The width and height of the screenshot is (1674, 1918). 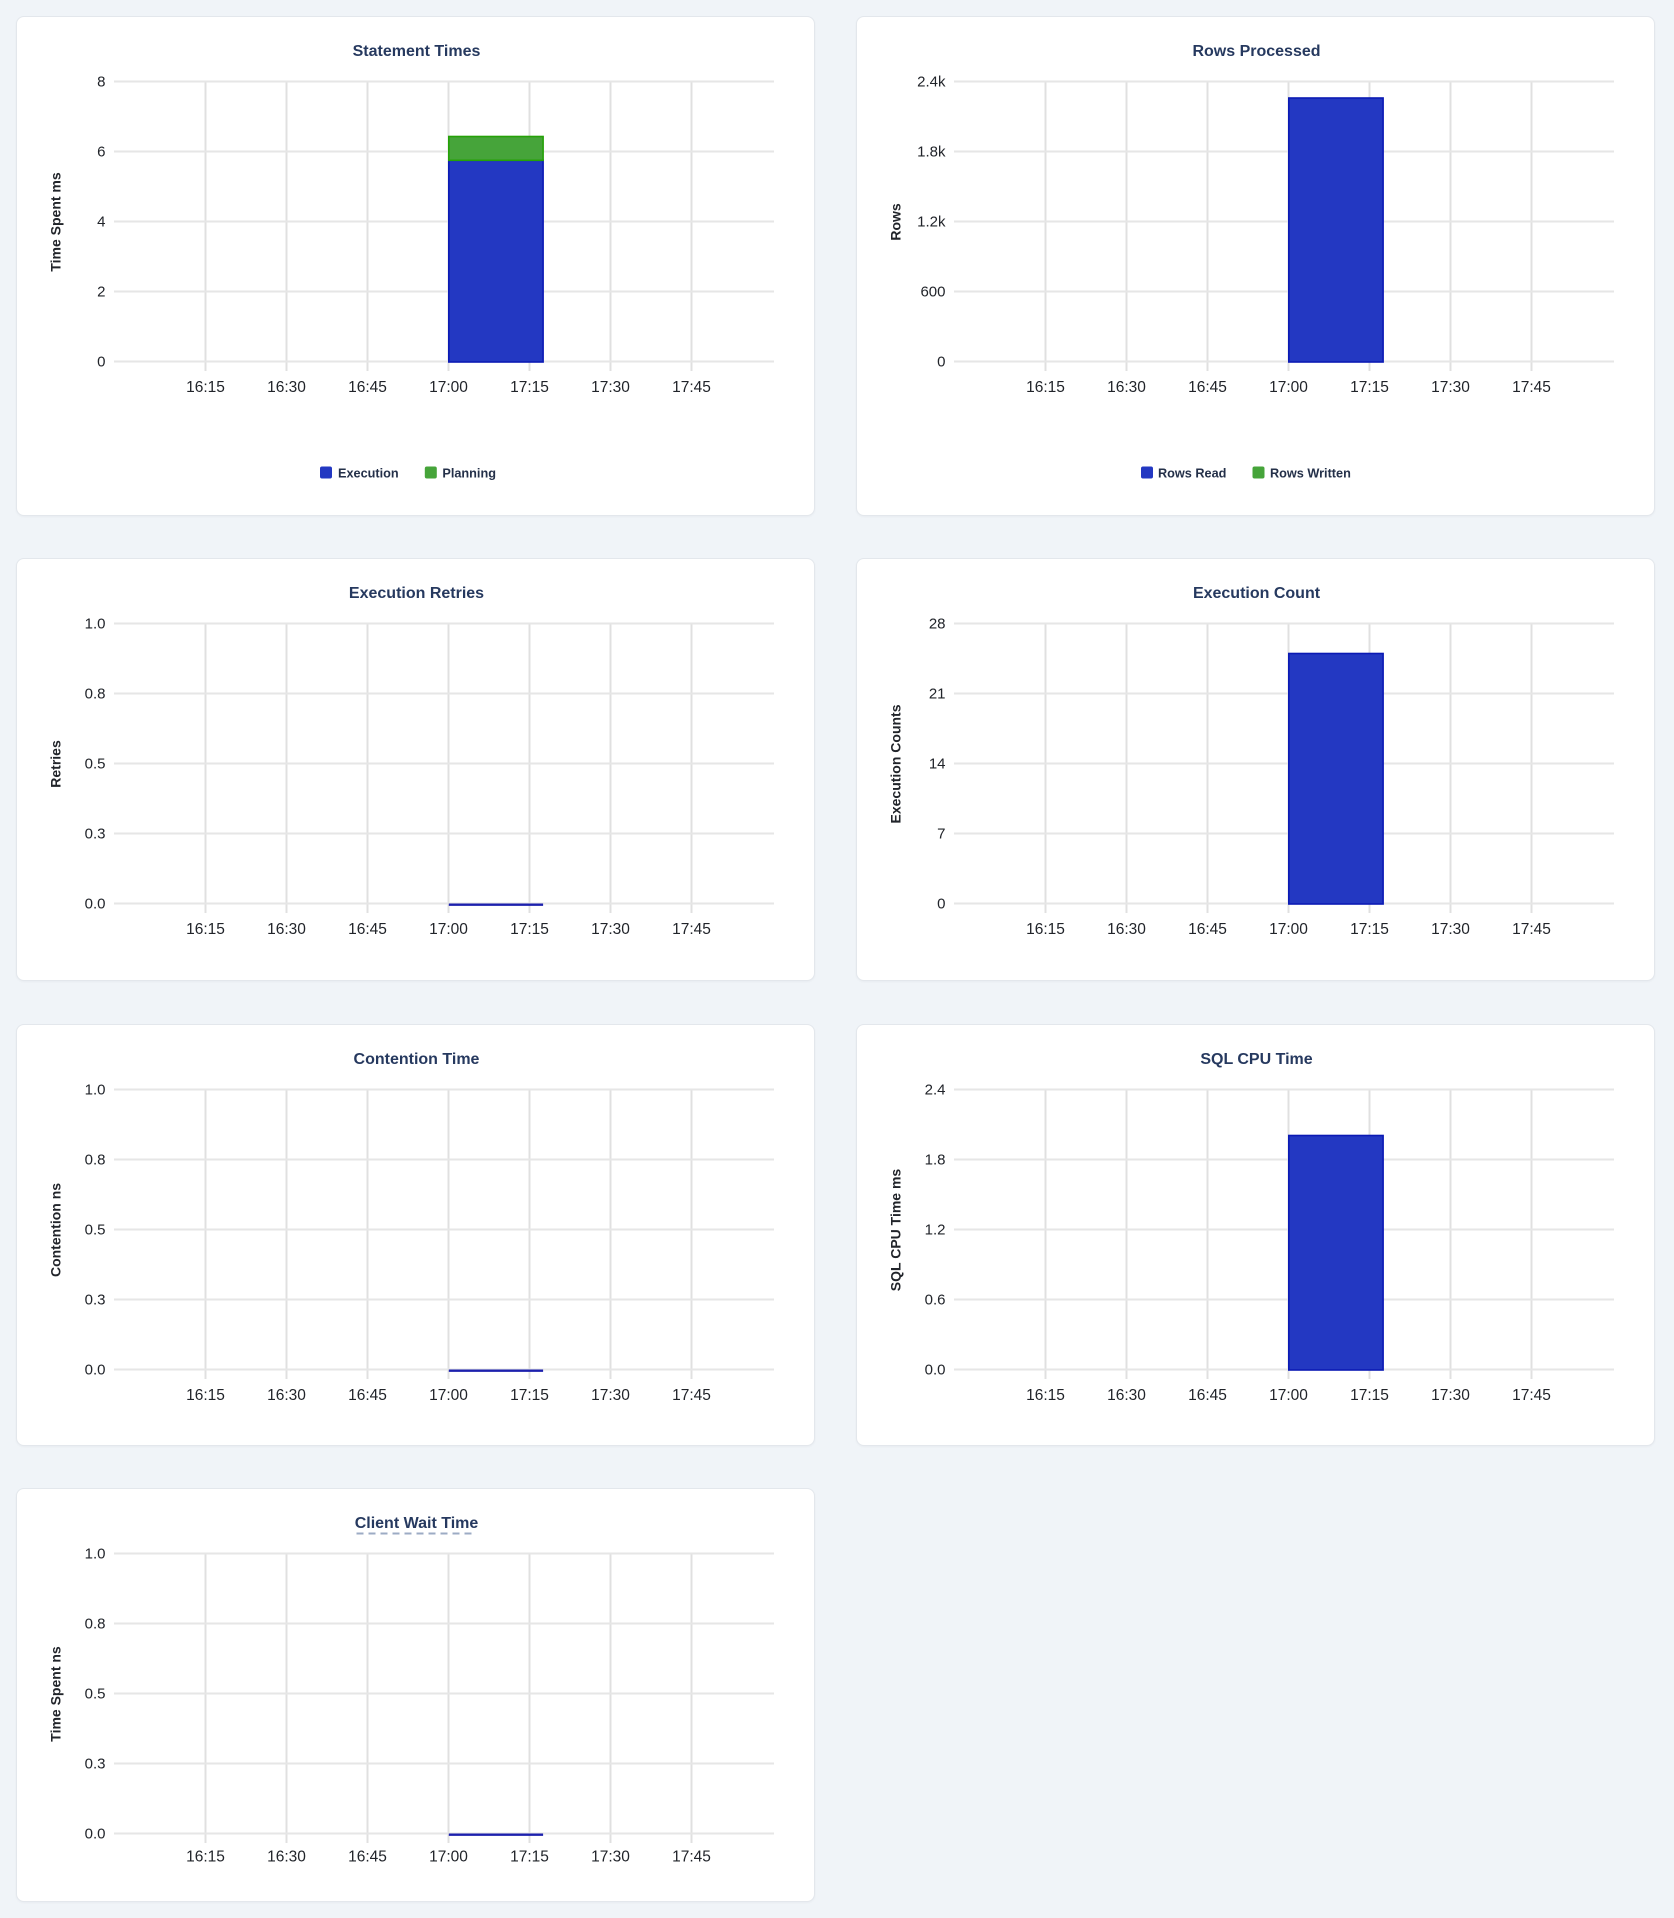 What do you see at coordinates (56, 222) in the screenshot?
I see `svg-text: Time Spent ms` at bounding box center [56, 222].